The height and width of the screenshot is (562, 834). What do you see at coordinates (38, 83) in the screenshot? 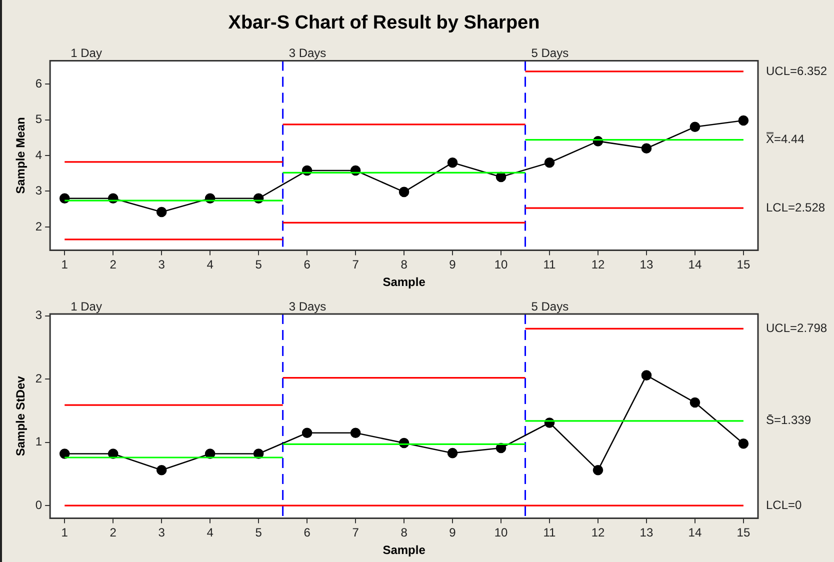
I see `y-tick-label: 6` at bounding box center [38, 83].